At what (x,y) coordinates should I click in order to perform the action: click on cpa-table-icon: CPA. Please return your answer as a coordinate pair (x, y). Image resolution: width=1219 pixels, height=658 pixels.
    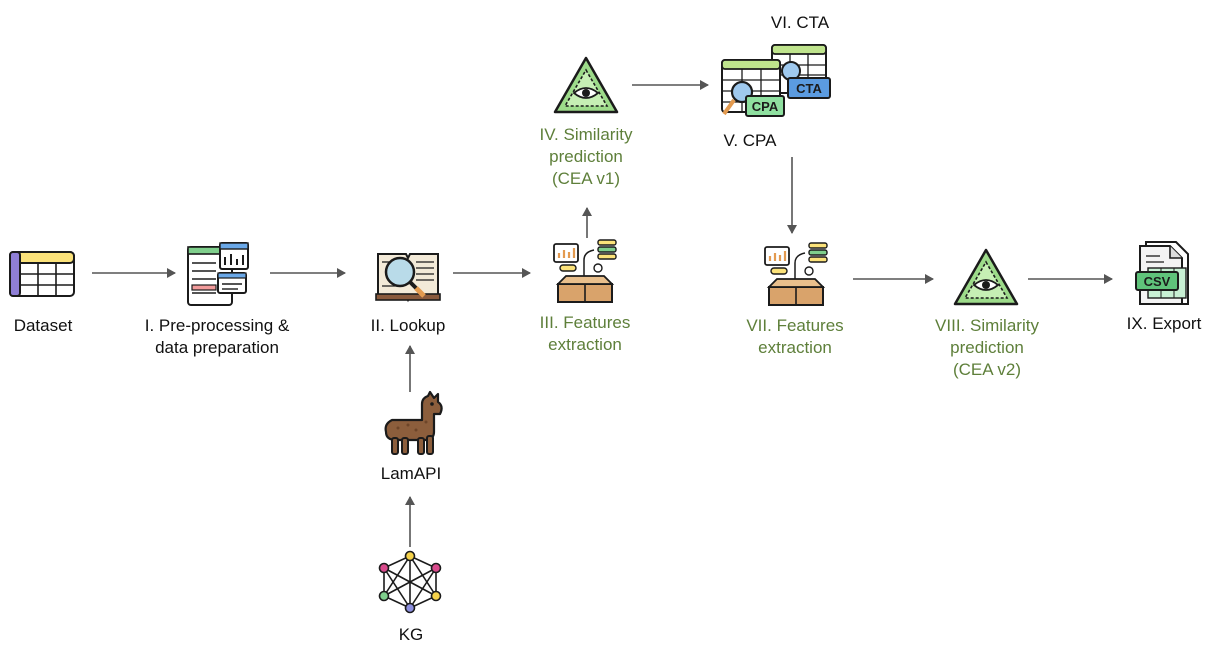
    Looking at the image, I should click on (753, 88).